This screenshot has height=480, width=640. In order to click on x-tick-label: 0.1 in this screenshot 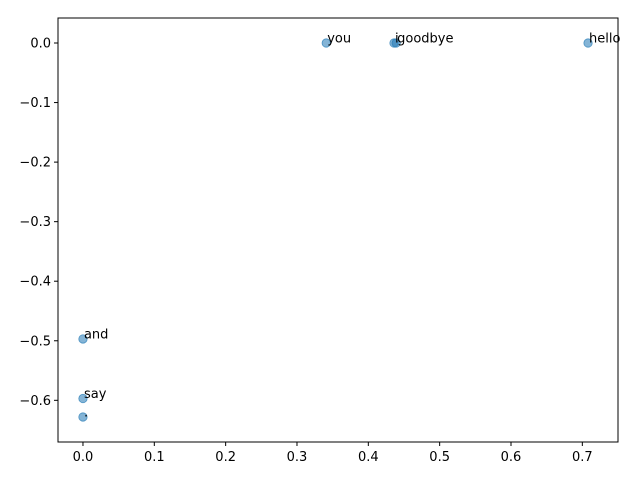, I will do `click(154, 457)`.